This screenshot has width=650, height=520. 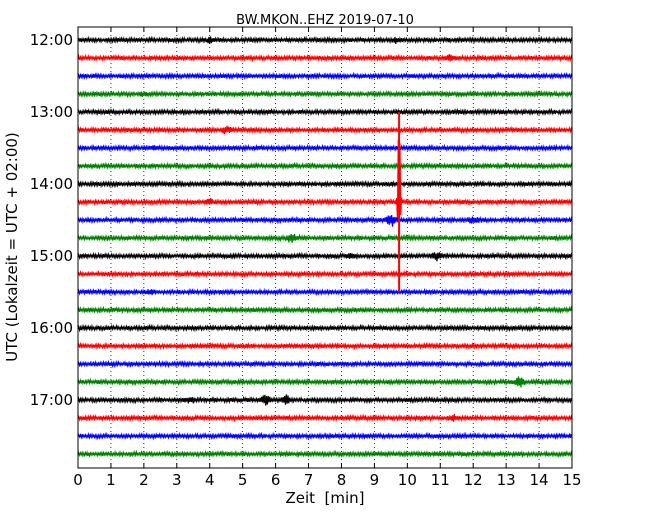 I want to click on y-tick-label: 16:00, so click(x=51, y=328).